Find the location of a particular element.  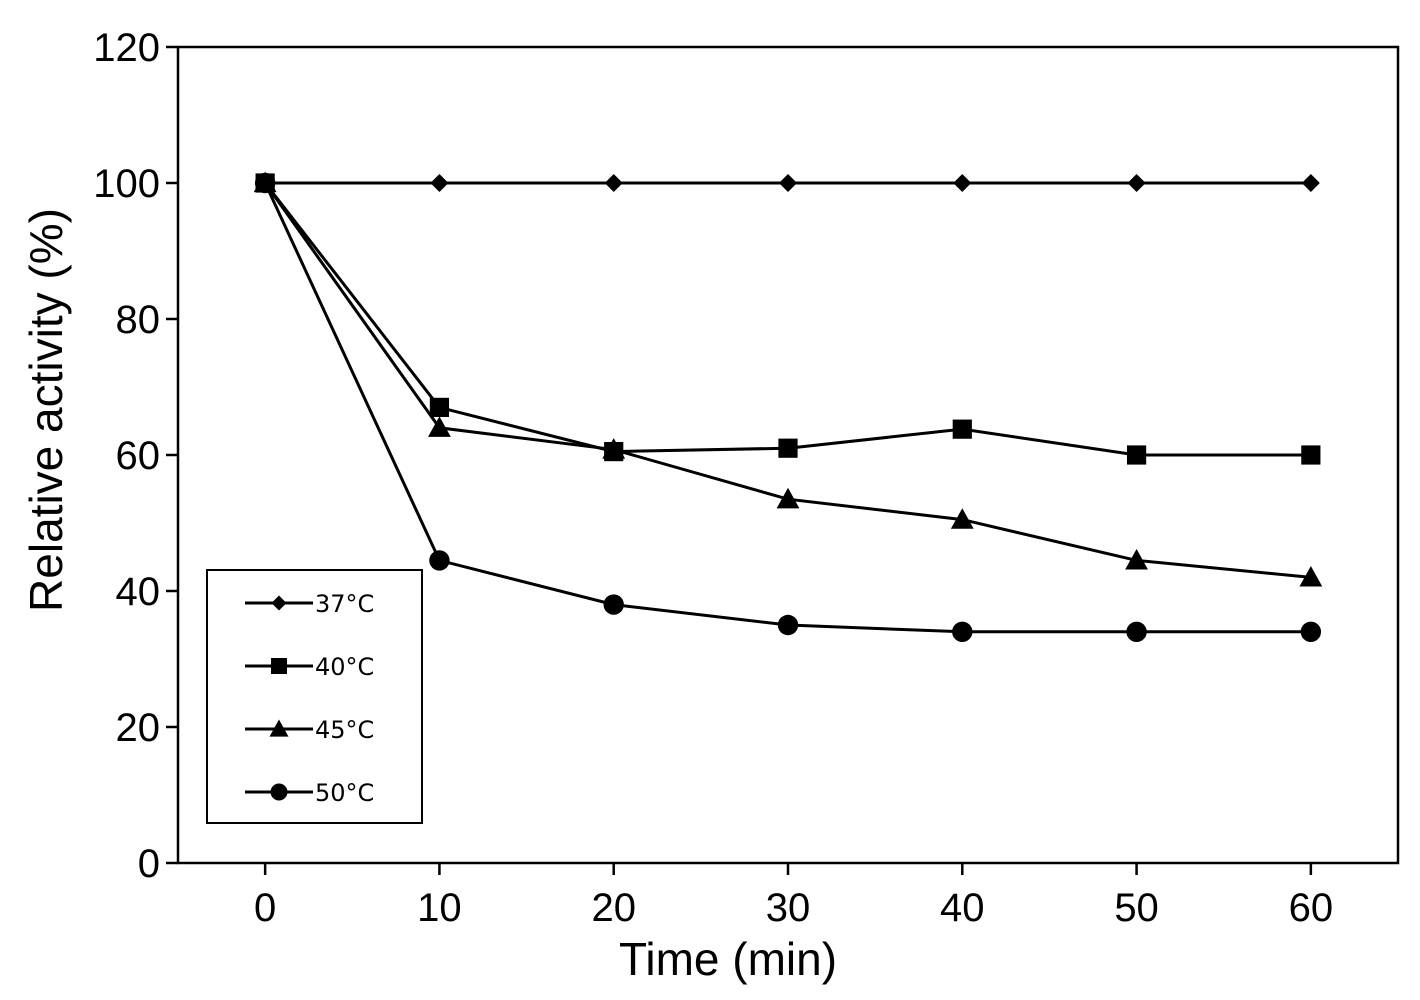

y-axis: 0 20 40 60 80 100 120 is located at coordinates (135, 456).